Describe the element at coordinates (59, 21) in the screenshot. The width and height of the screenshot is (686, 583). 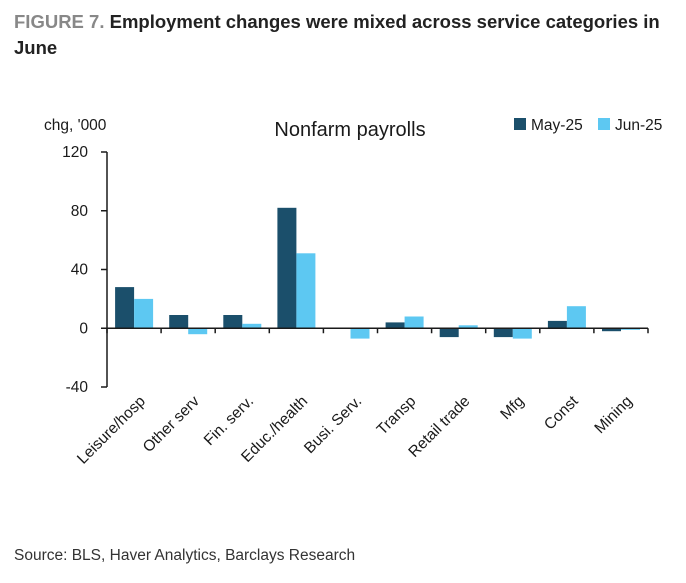
I see `figure-label: FIGURE 7.` at that location.